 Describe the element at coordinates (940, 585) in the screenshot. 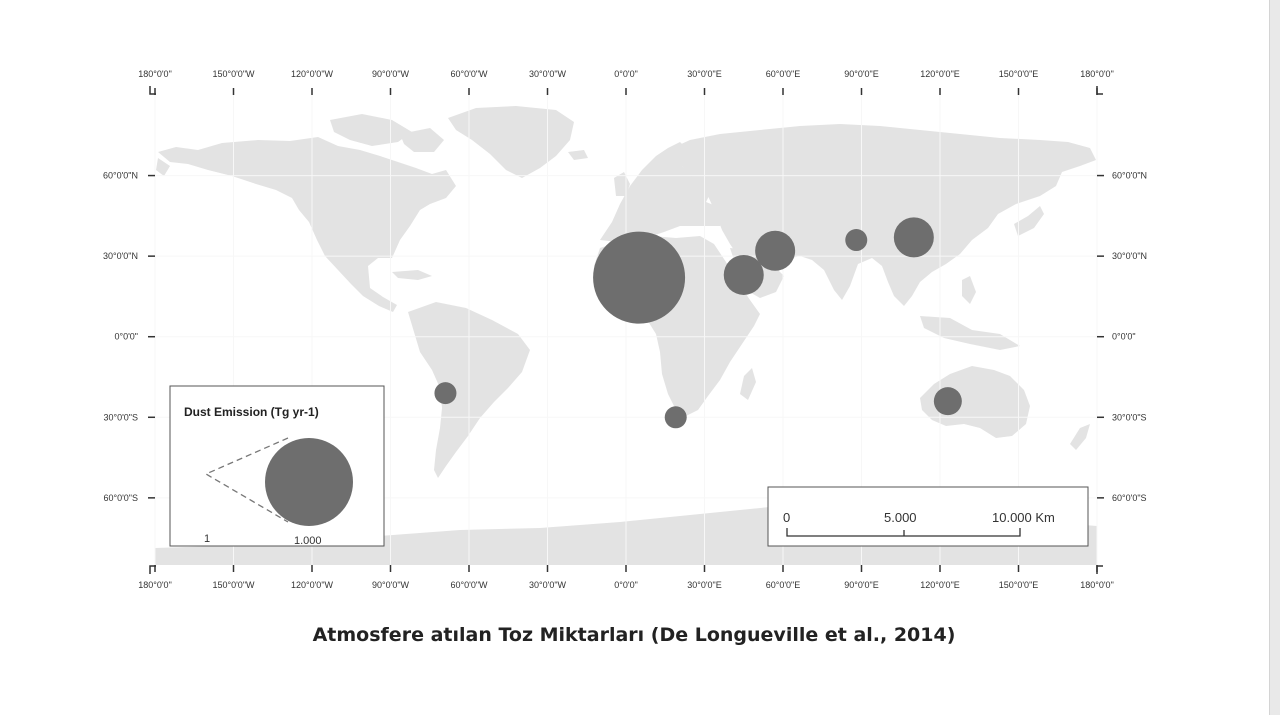

I see `lon-label-bottom-120-0-0-e: 120°0'0"E` at that location.